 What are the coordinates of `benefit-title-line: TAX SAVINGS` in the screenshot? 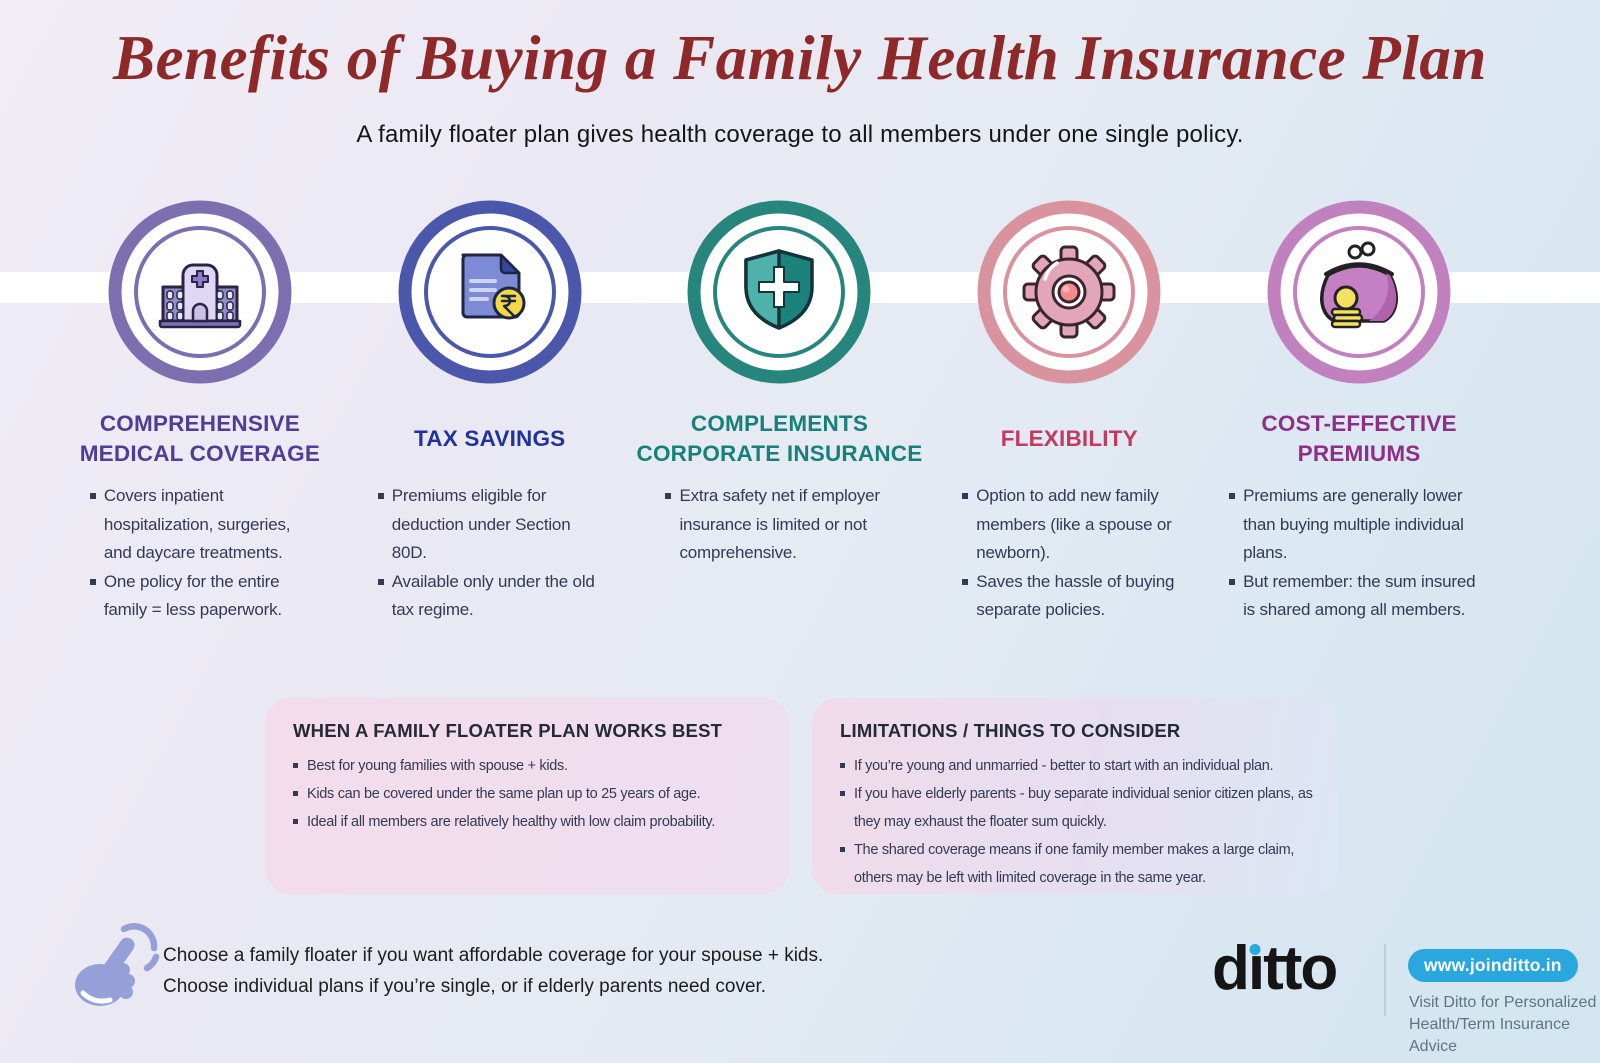 It's located at (490, 438).